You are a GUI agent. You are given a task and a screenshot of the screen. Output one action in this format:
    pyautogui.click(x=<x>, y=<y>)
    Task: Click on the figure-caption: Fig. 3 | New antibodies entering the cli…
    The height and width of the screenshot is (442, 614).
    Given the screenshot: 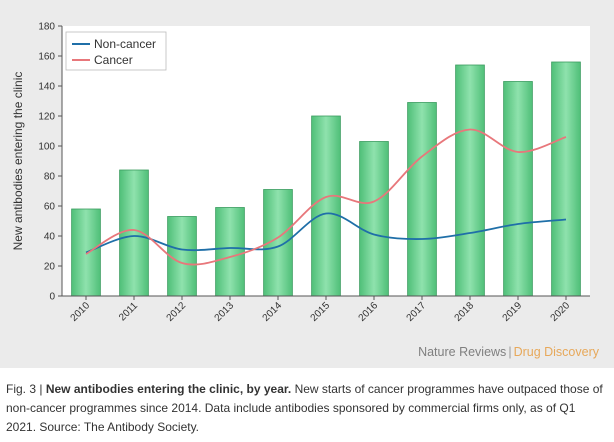 What is the action you would take?
    pyautogui.click(x=306, y=408)
    